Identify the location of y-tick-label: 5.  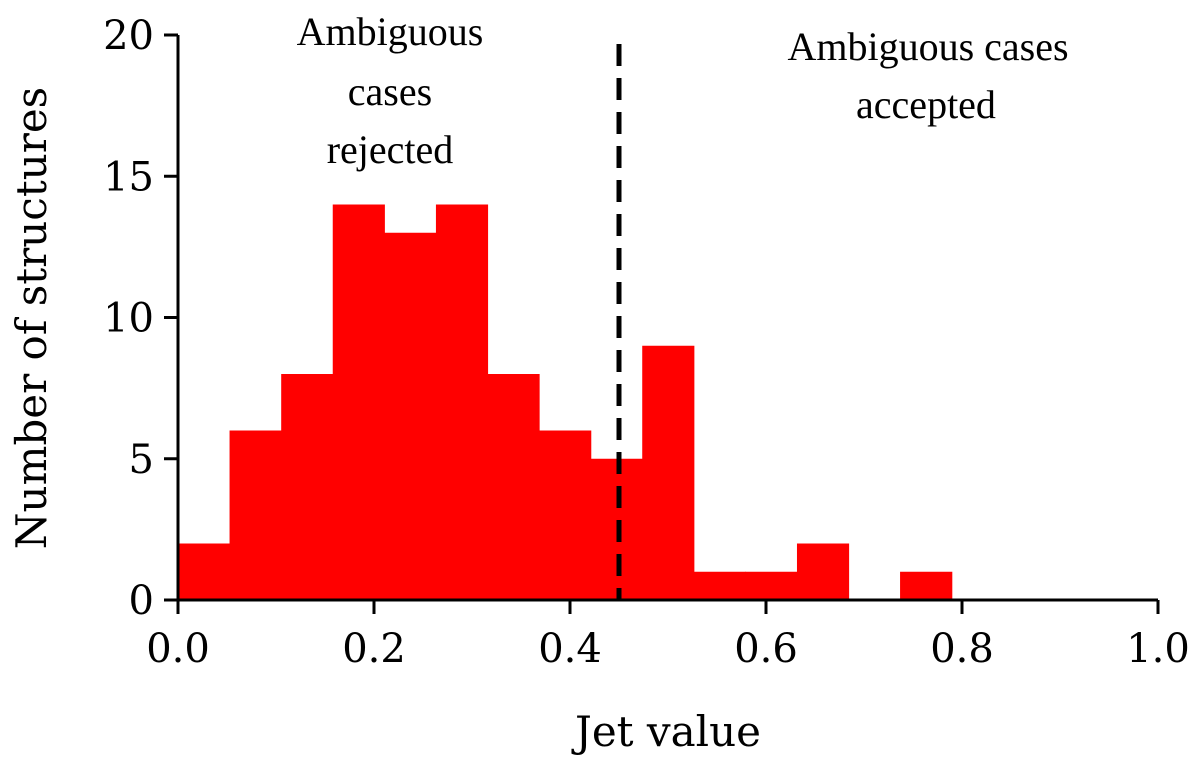
(141, 460).